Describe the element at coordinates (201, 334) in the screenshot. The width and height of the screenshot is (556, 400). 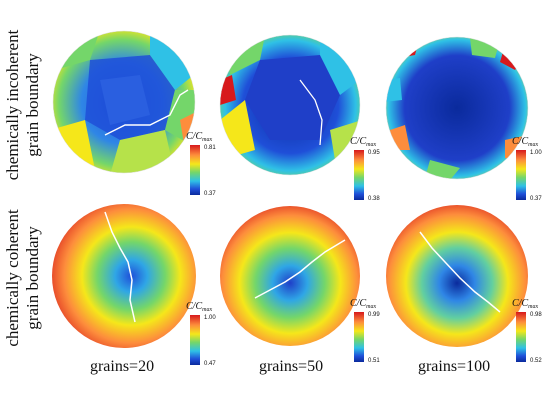
I see `colorbar-4: C/Cmax 1.00 0.47` at that location.